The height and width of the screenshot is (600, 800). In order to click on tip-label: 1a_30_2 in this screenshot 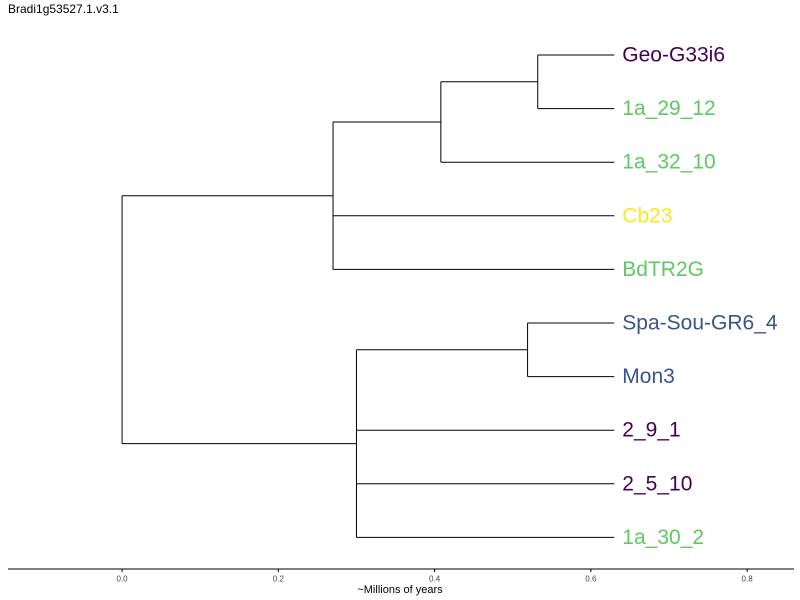, I will do `click(663, 537)`.